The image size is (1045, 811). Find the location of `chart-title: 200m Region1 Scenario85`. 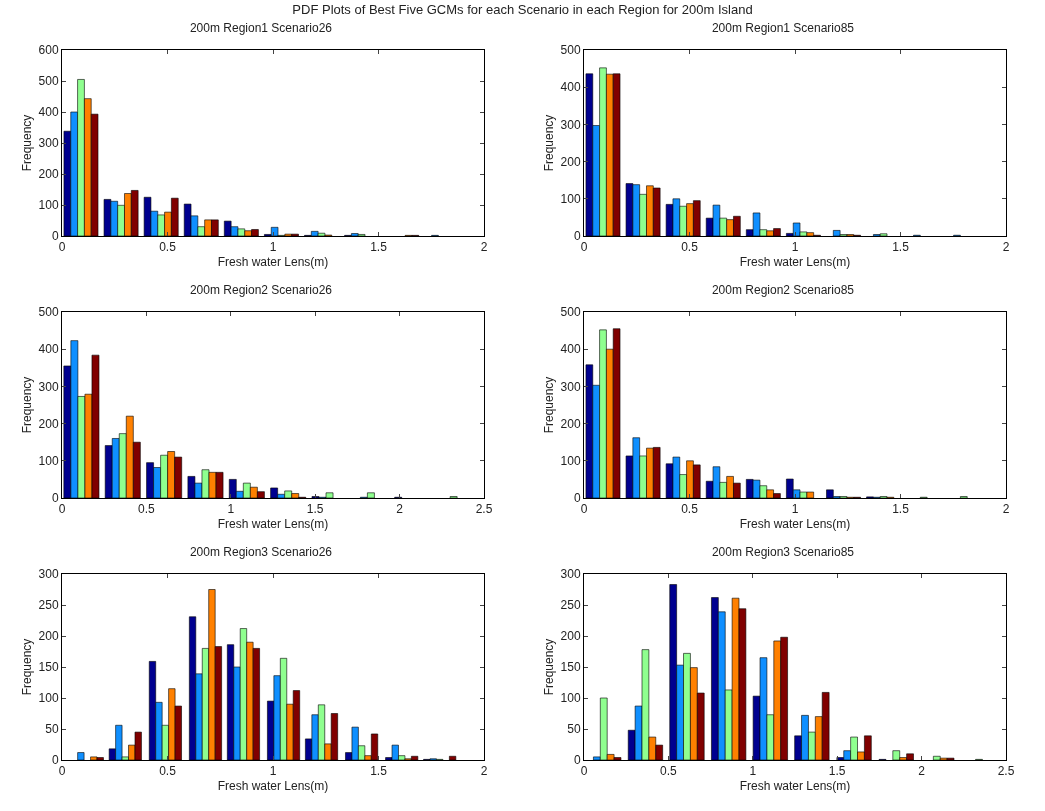

chart-title: 200m Region1 Scenario85 is located at coordinates (783, 28).